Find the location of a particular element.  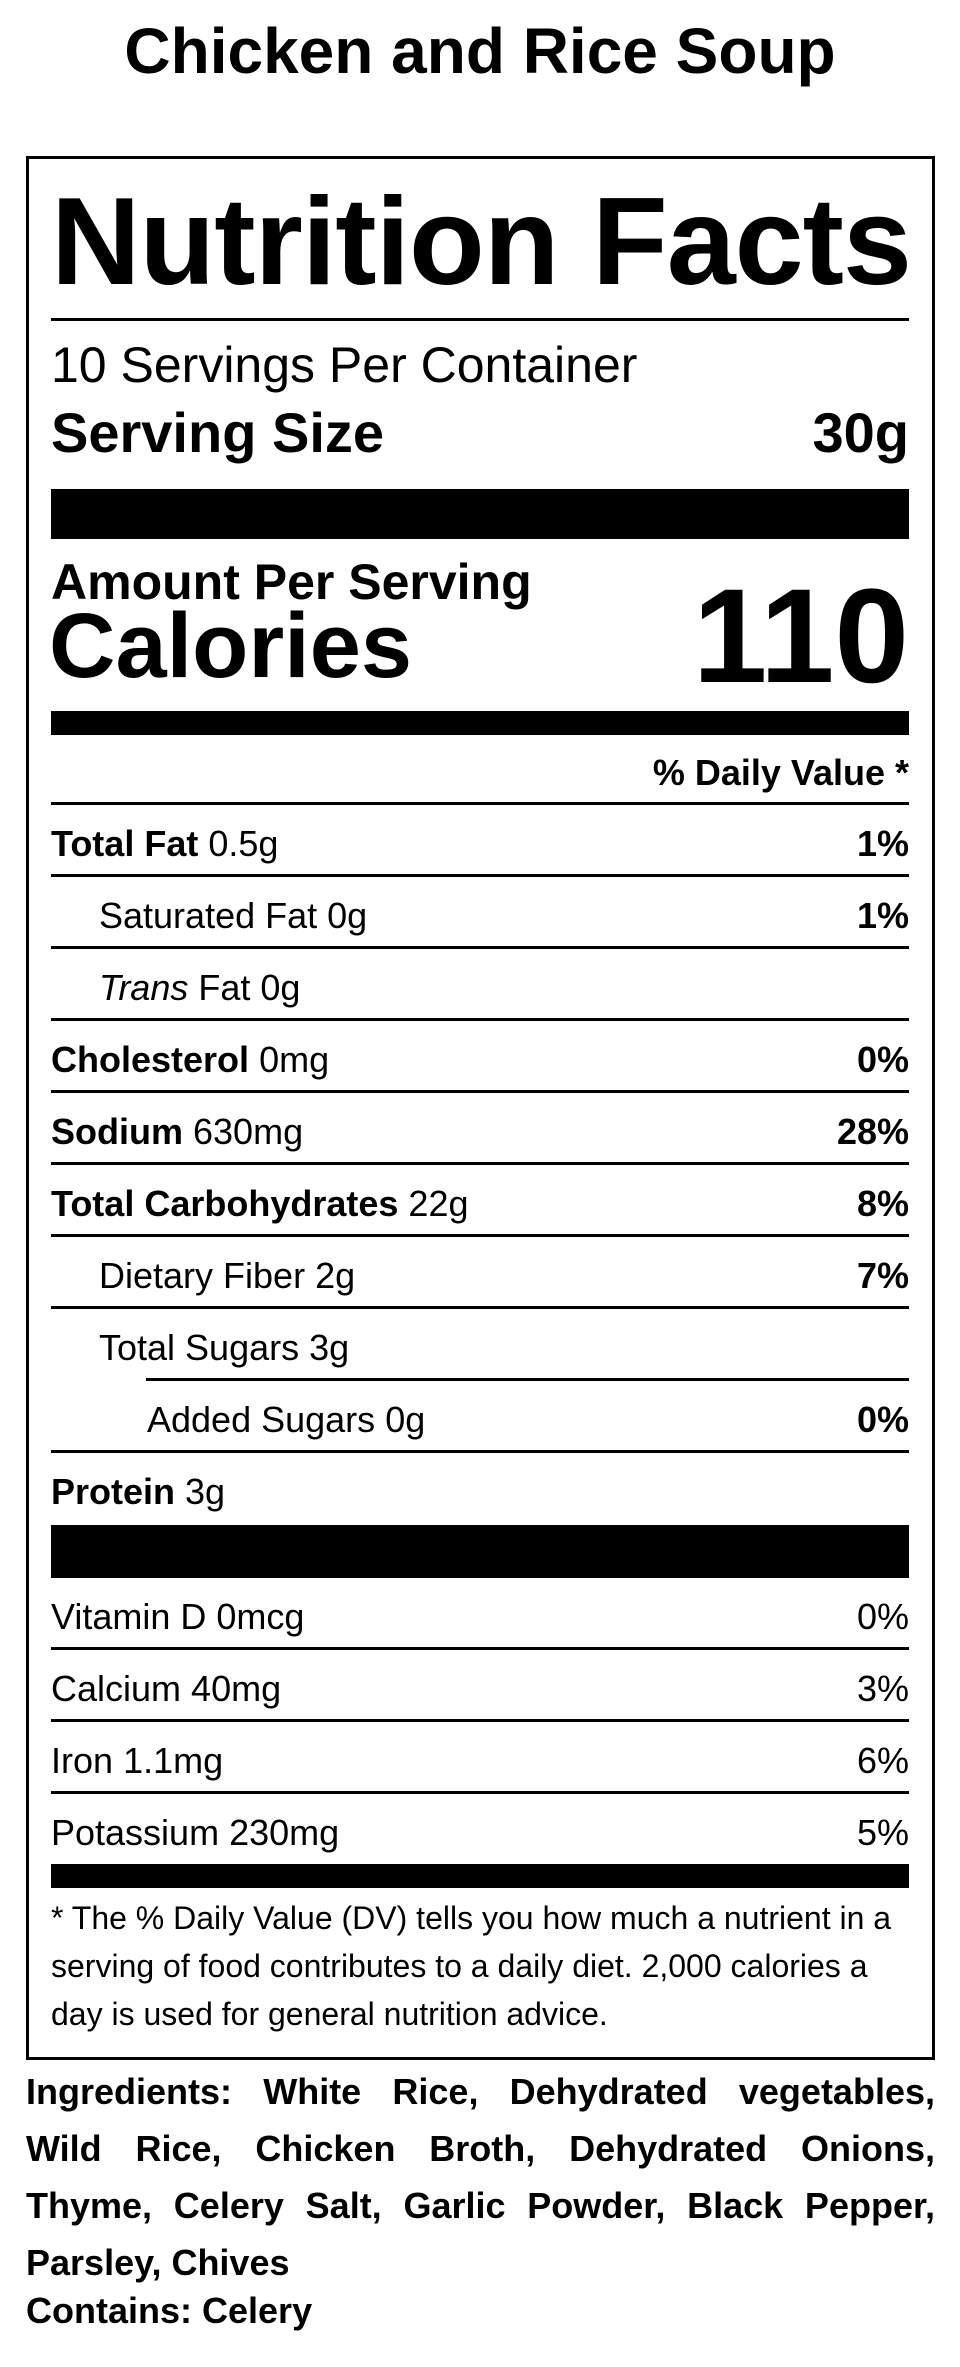

nutrient-text: Dietary Fiber 2g is located at coordinates (227, 1276).